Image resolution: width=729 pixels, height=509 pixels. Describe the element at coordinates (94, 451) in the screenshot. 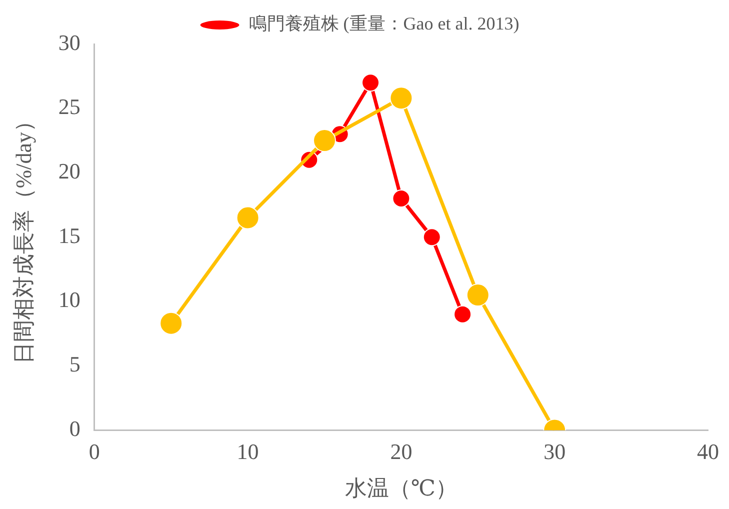

I see `x-tick-label: 0` at that location.